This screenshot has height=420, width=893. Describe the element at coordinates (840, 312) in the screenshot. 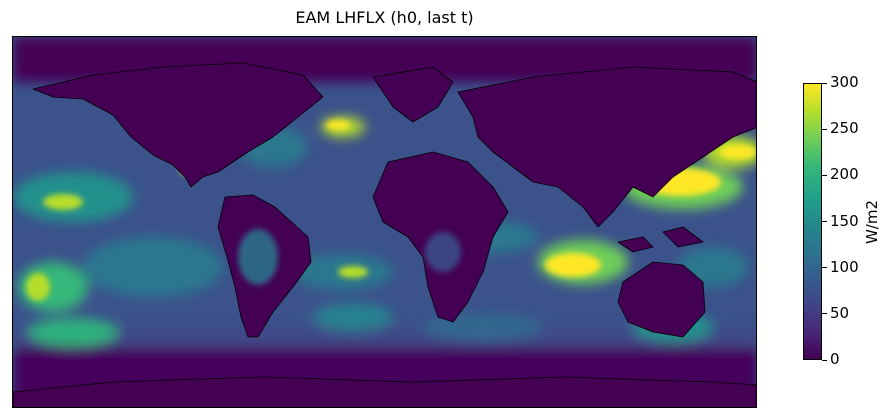

I see `colorbar-tick-label: 50` at that location.